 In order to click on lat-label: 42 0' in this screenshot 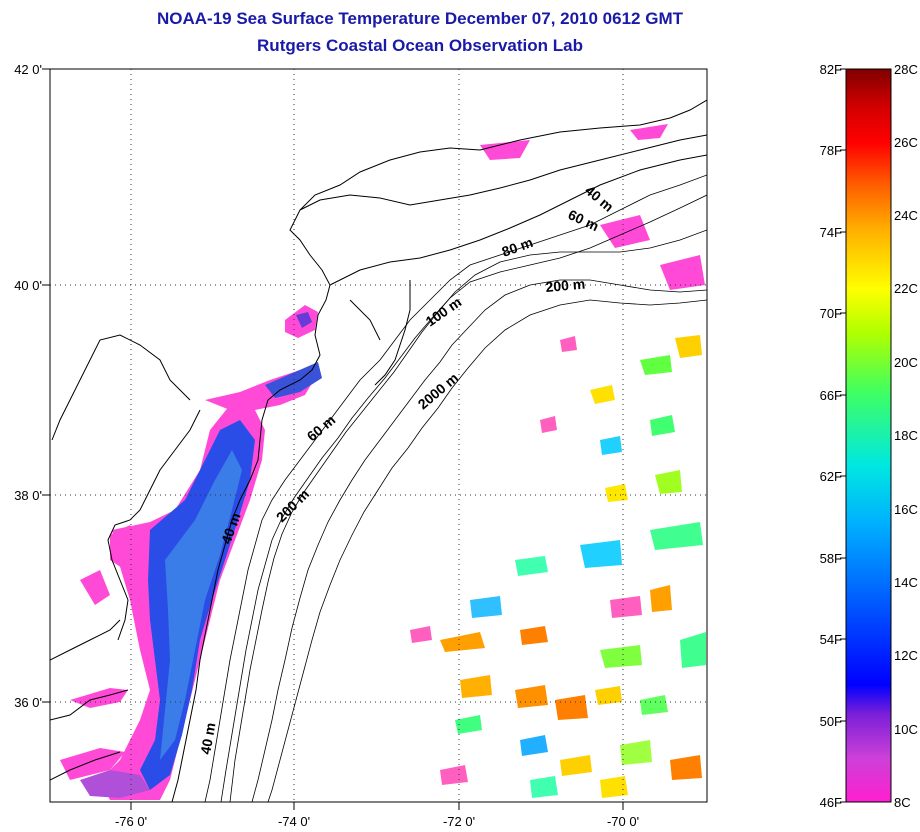, I will do `click(28, 69)`.